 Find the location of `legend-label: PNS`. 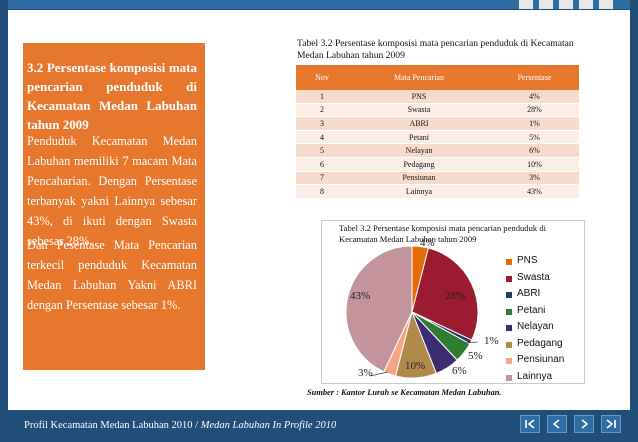

legend-label: PNS is located at coordinates (527, 260).